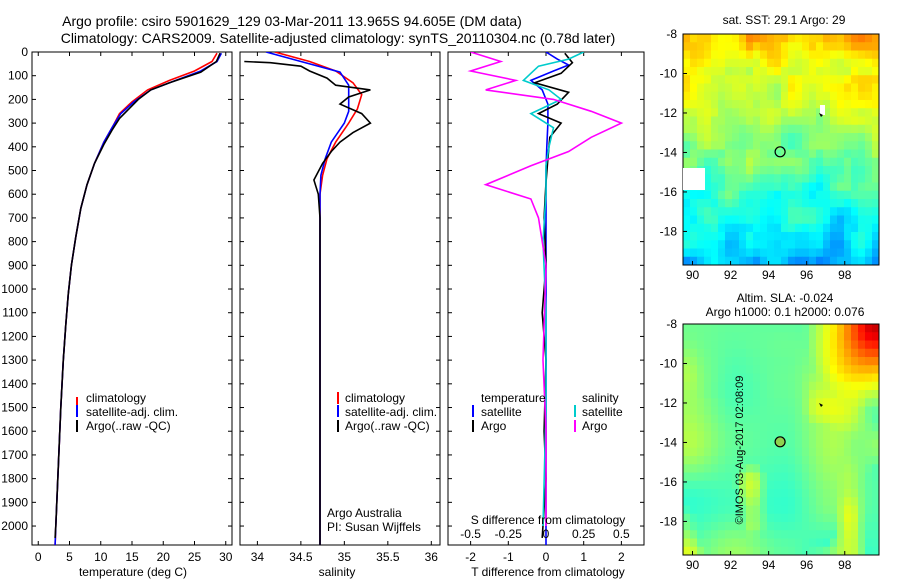  Describe the element at coordinates (14, 360) in the screenshot. I see `y-tick-label: 1300` at that location.